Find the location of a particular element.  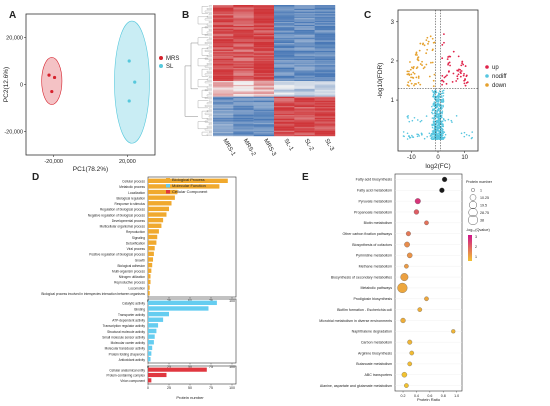

go-category-label: Growth is located at coordinates (140, 260).